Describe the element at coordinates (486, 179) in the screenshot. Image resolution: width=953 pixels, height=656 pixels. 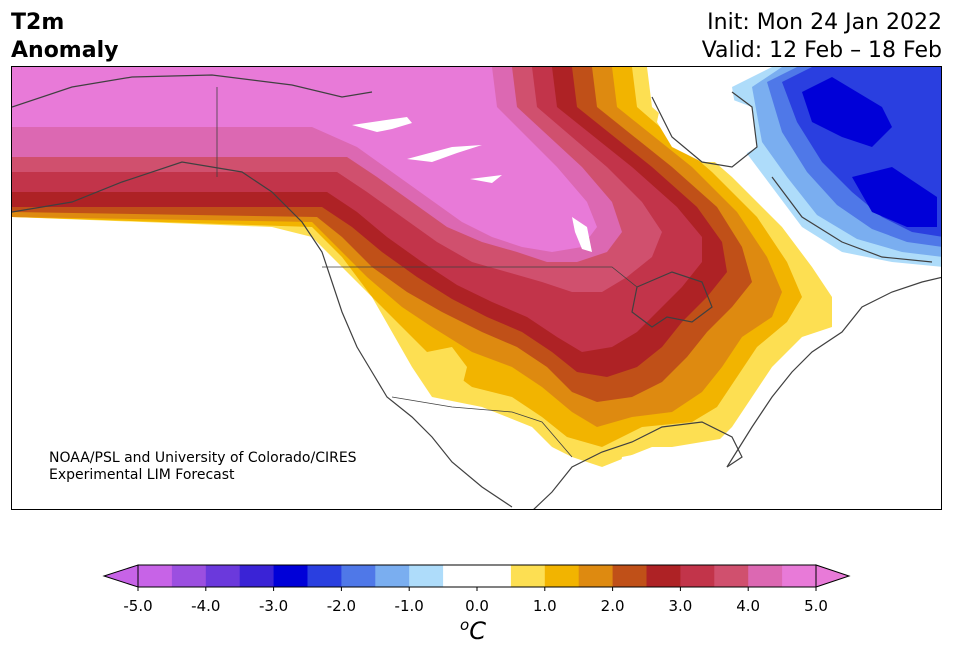
I see `lake-athabasca` at that location.